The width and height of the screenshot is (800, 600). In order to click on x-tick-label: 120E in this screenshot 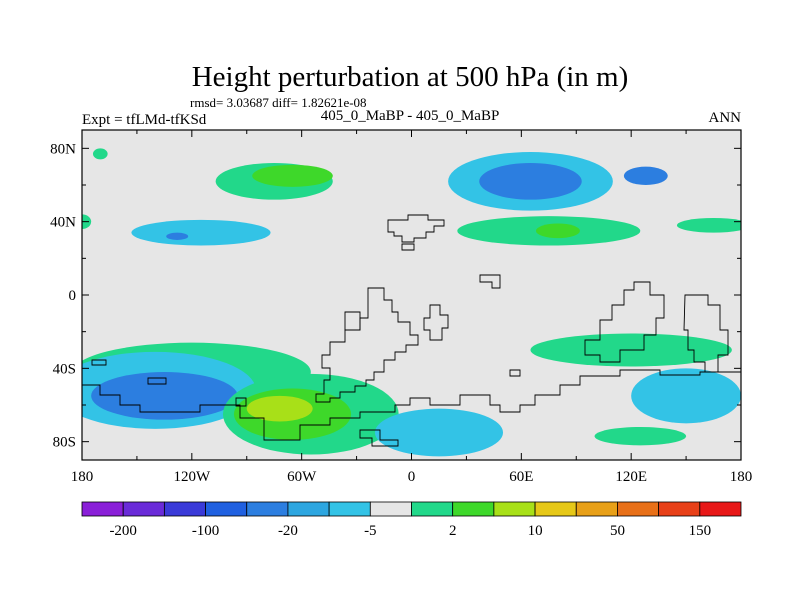, I will do `click(631, 477)`.